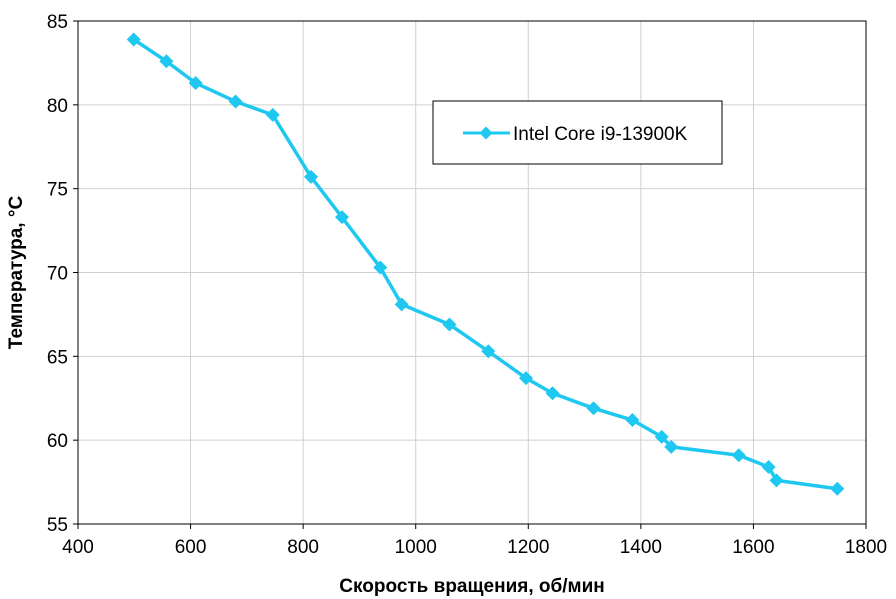 This screenshot has width=896, height=599. I want to click on y-tick-label: 75, so click(57, 190).